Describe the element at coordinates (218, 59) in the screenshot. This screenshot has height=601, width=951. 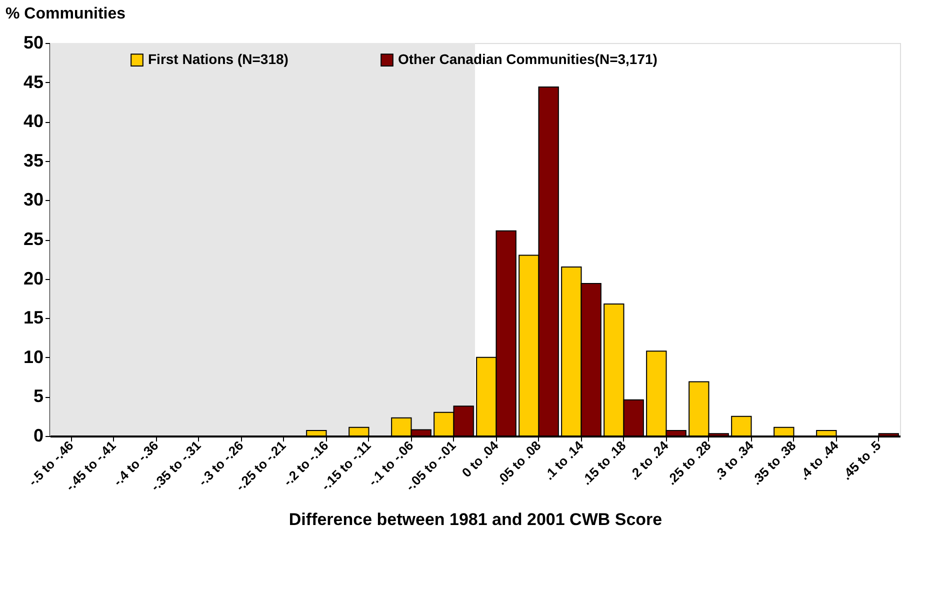
I see `legend-label: First Nations (N=318)` at that location.